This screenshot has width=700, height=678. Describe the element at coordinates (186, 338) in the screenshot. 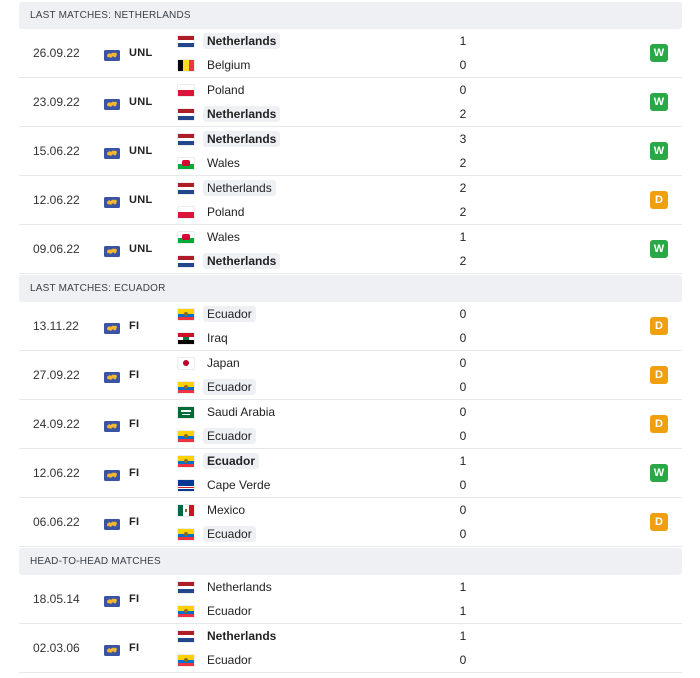

I see `iraq-flag-icon` at that location.